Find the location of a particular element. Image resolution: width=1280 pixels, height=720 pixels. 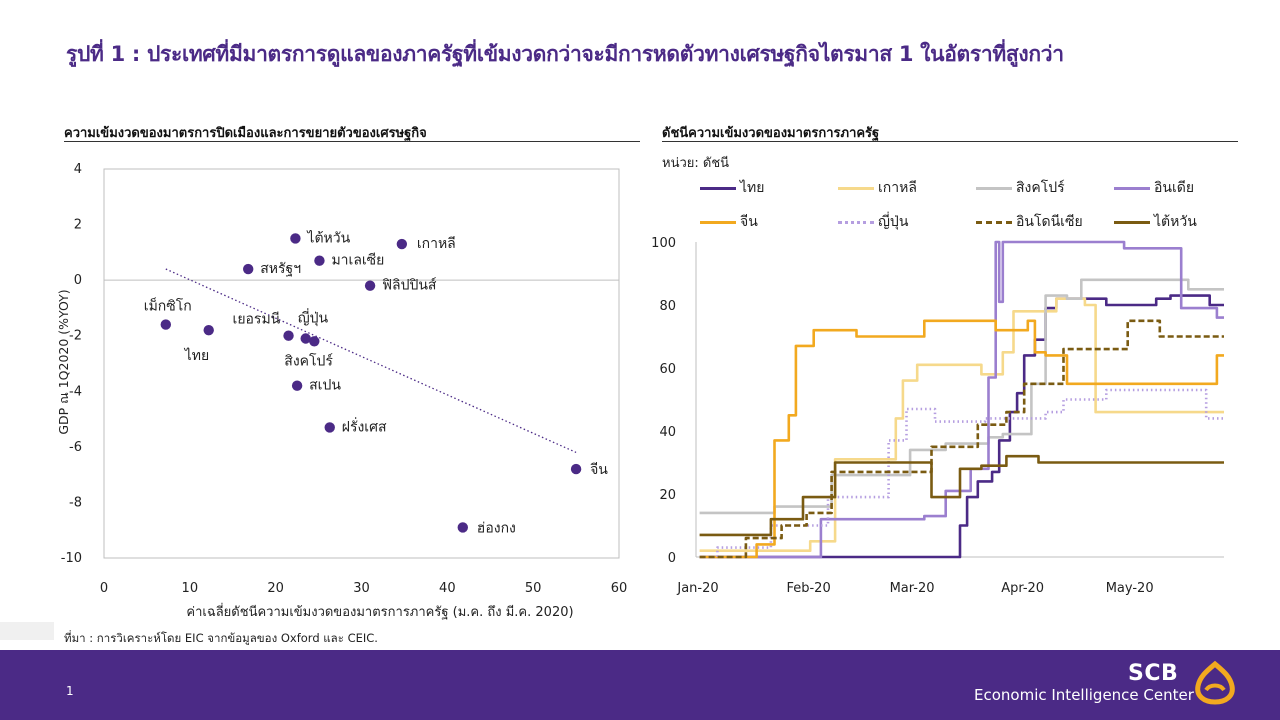

scatter-point-label: สิงคโปร์ is located at coordinates (308, 360).